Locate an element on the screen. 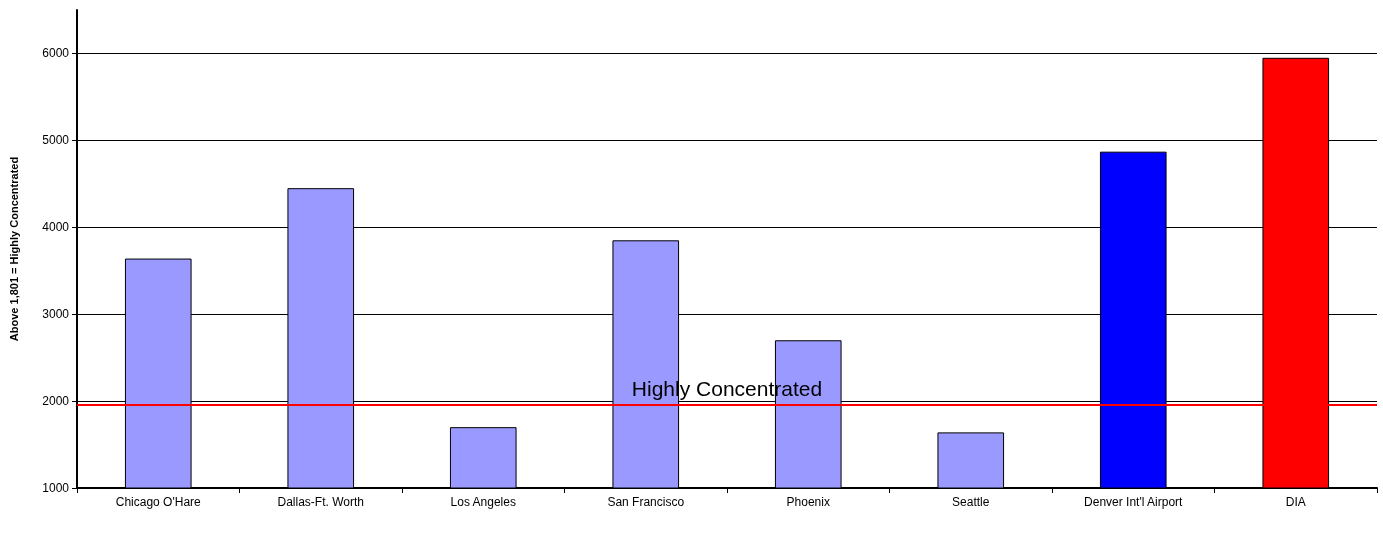 This screenshot has width=1383, height=536. x-tick-label: Seattle is located at coordinates (971, 502).